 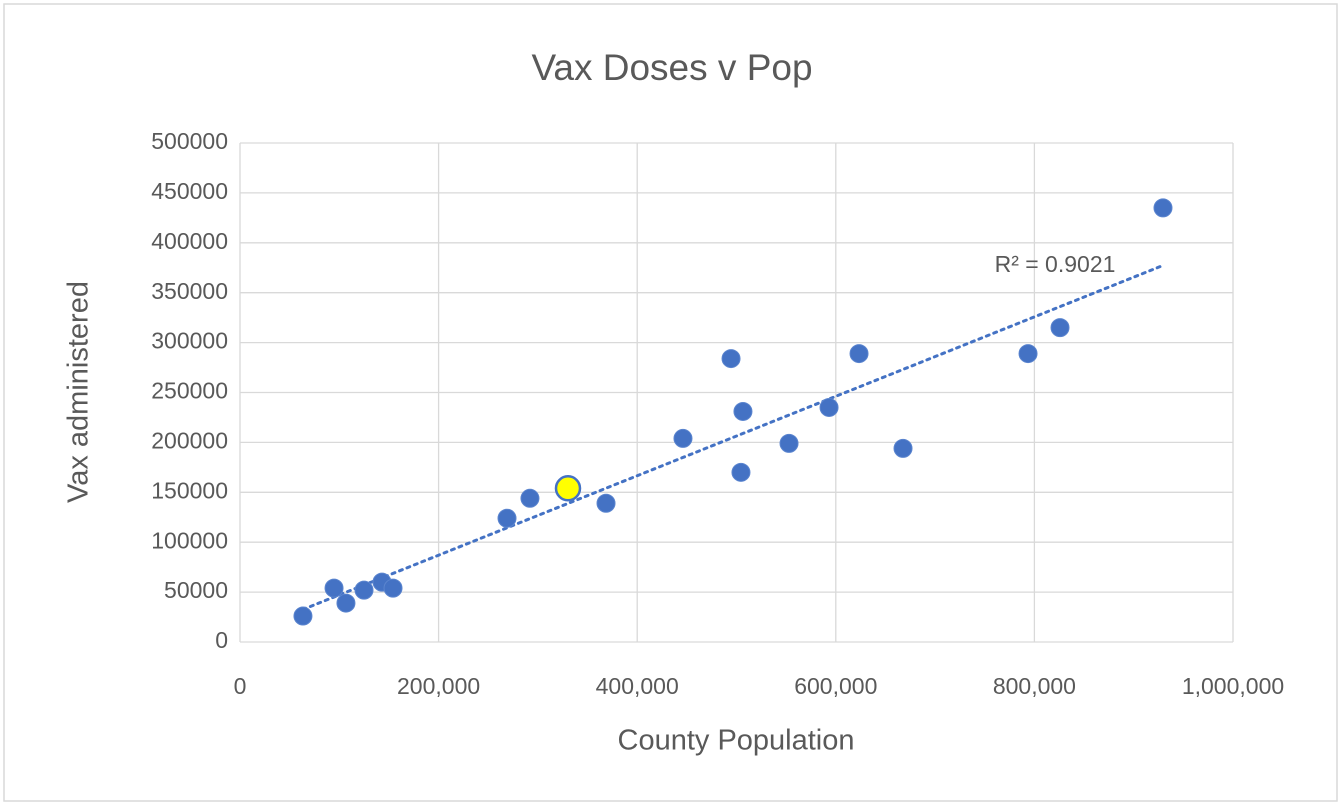 What do you see at coordinates (189, 341) in the screenshot?
I see `y-tick-label: 300000` at bounding box center [189, 341].